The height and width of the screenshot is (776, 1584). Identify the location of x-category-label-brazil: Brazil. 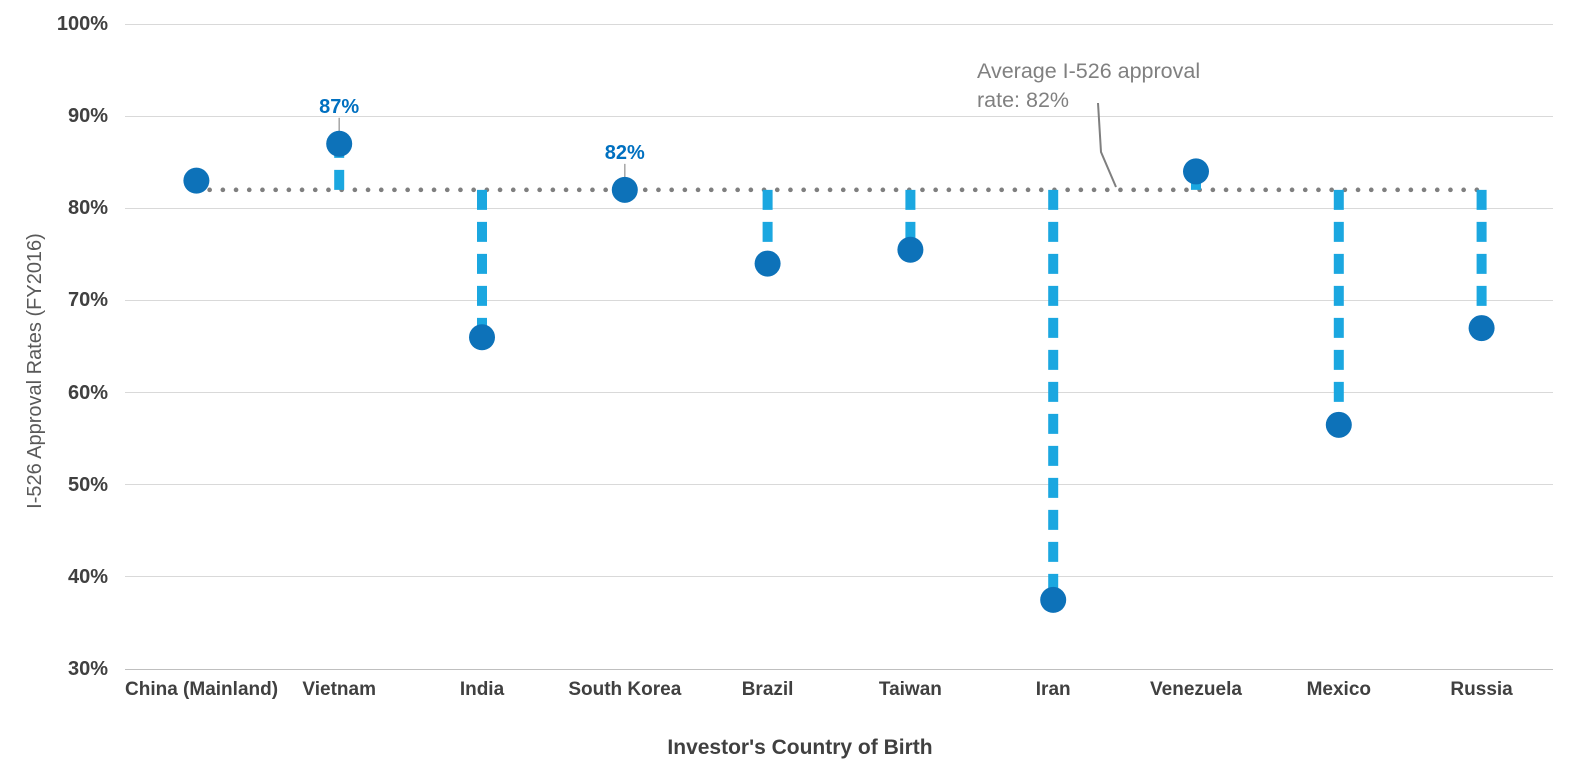
(767, 689).